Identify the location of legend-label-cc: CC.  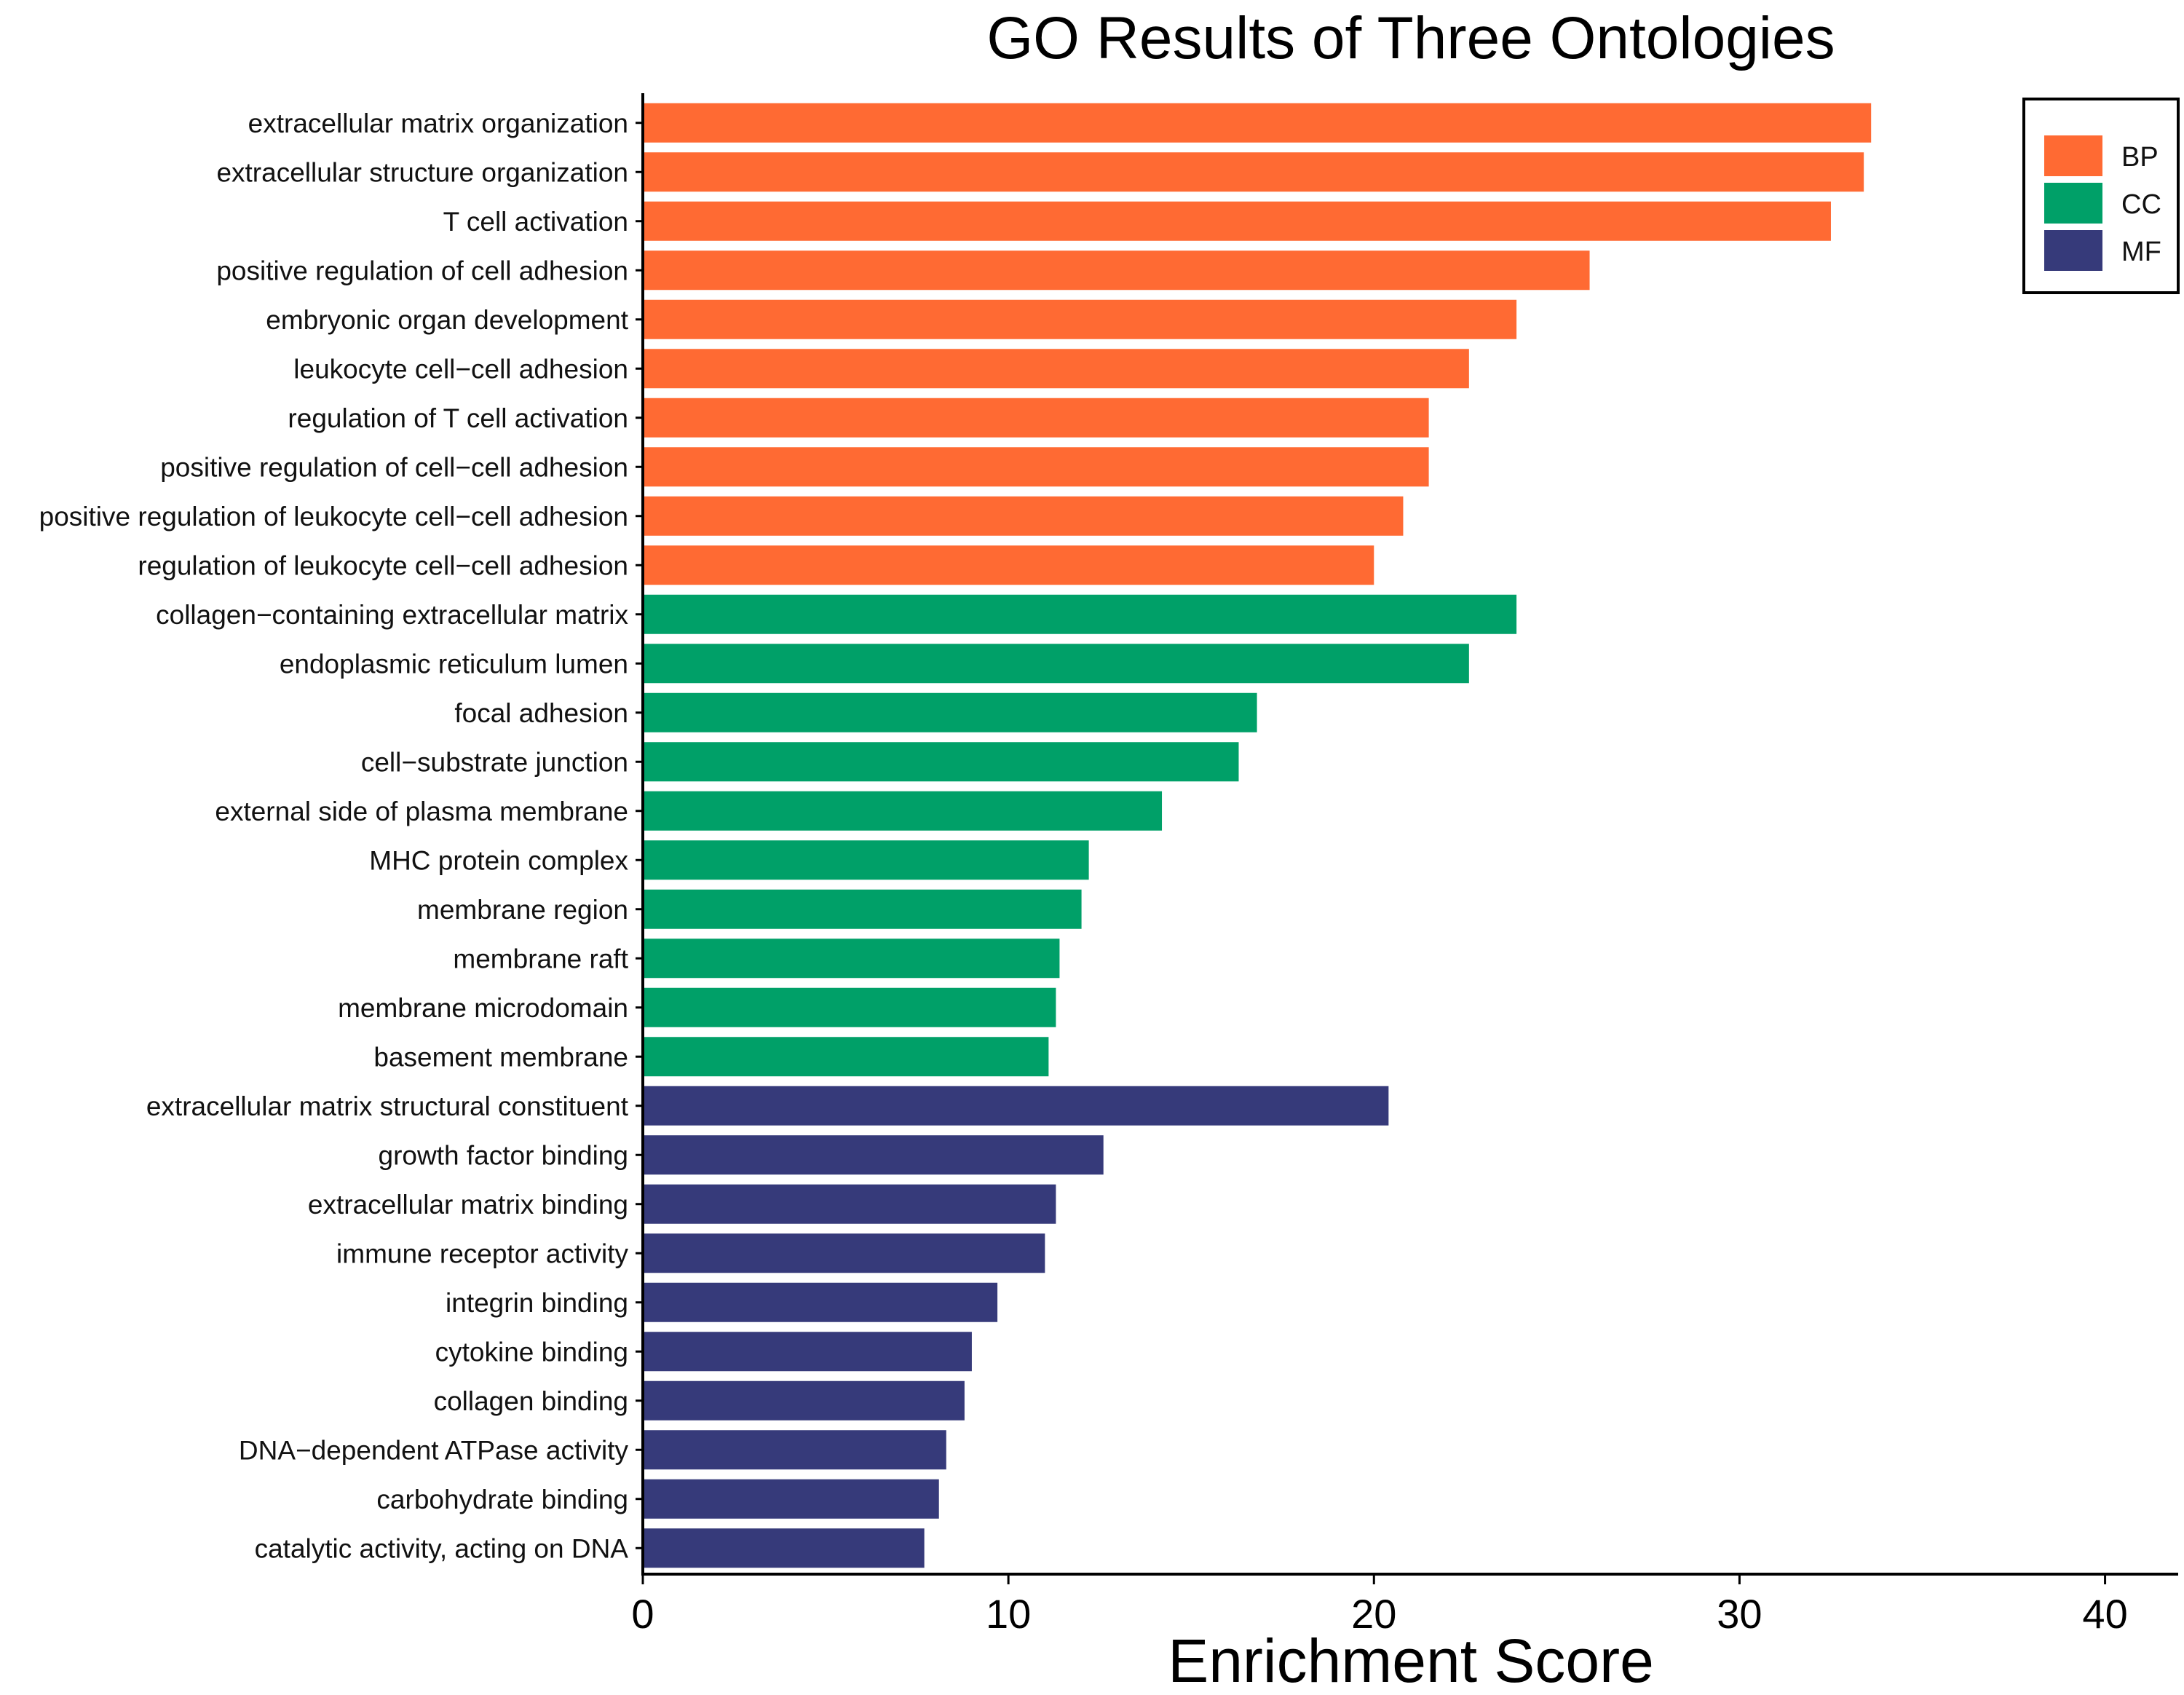
(2141, 204).